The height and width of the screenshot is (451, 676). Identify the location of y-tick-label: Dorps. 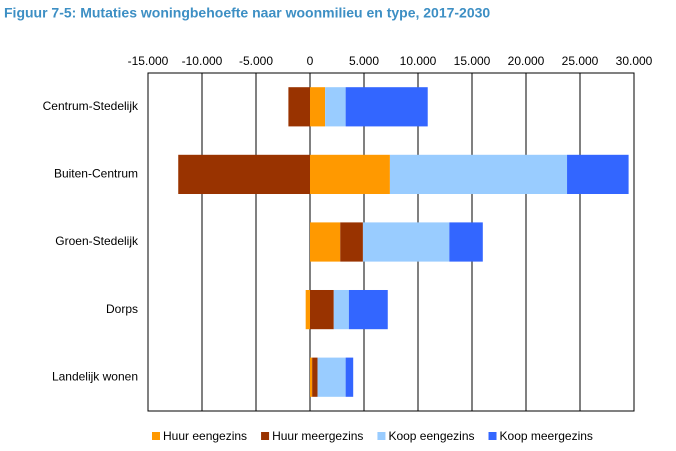
(122, 309).